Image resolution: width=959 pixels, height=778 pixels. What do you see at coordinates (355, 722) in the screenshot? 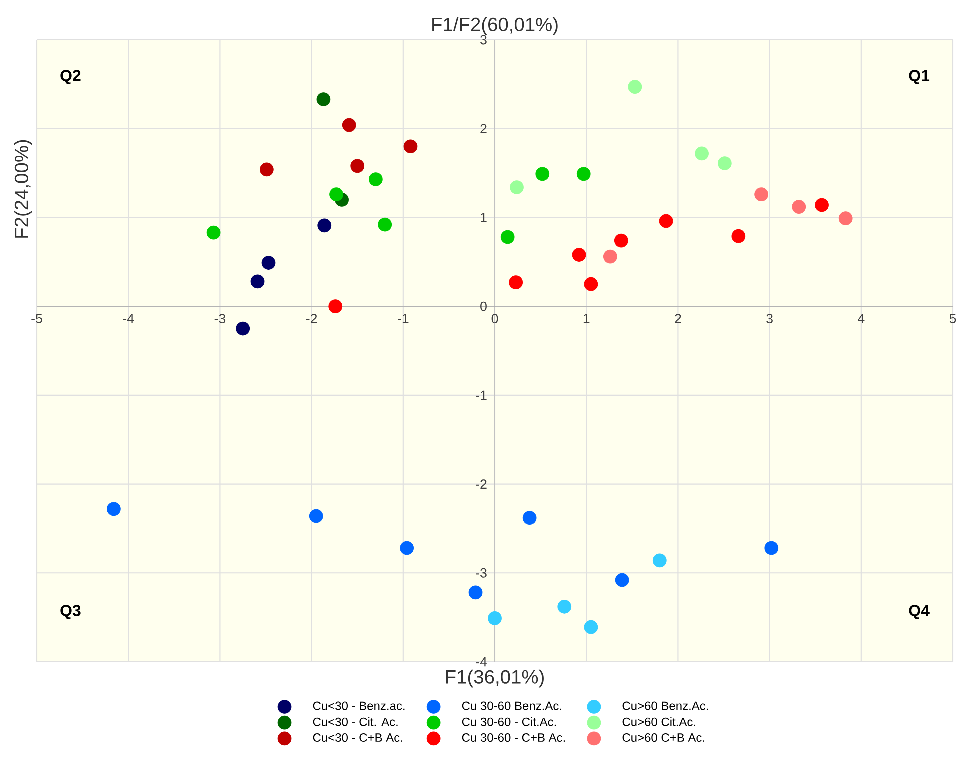
I see `legend-label: Cu<30 - Cit. Ac.` at bounding box center [355, 722].